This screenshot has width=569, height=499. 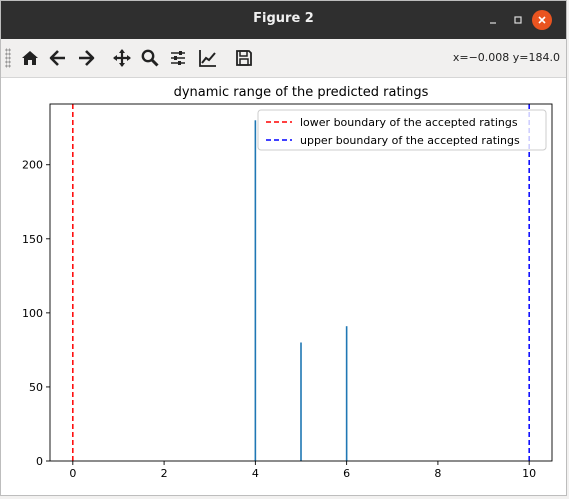 I want to click on chart-line-icon, so click(x=207, y=58).